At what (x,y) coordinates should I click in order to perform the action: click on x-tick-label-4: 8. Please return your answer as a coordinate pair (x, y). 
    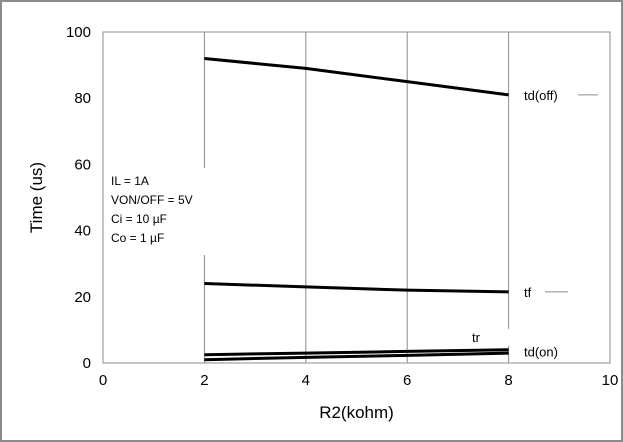
    Looking at the image, I should click on (508, 380).